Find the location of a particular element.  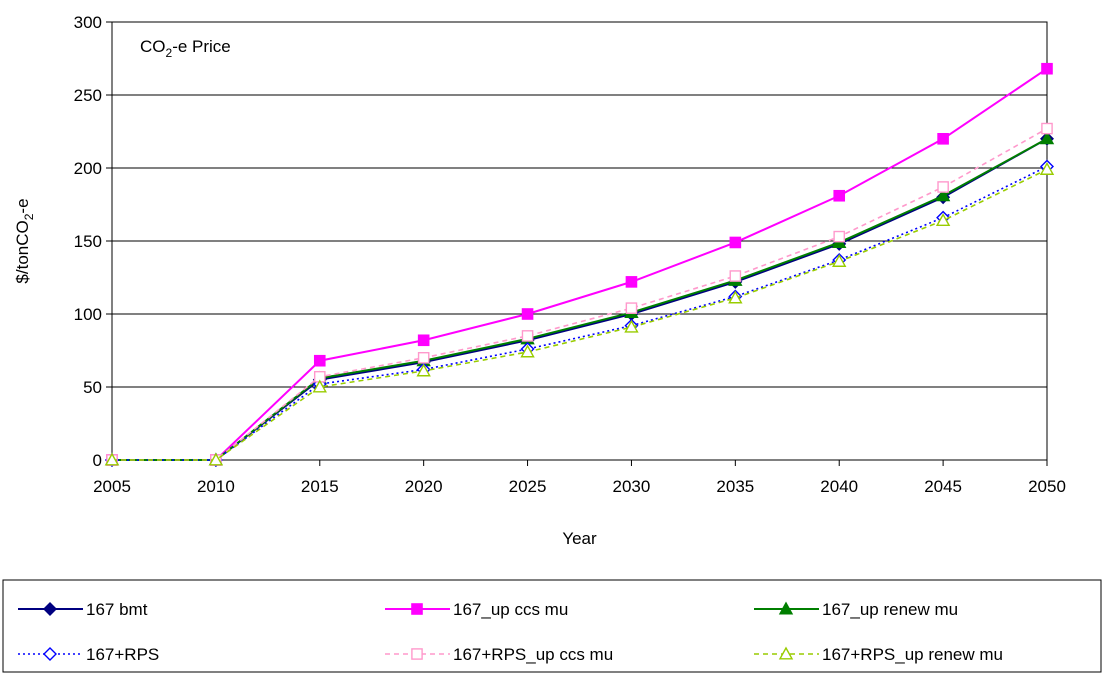

x-tick-label: 2035 is located at coordinates (735, 486).